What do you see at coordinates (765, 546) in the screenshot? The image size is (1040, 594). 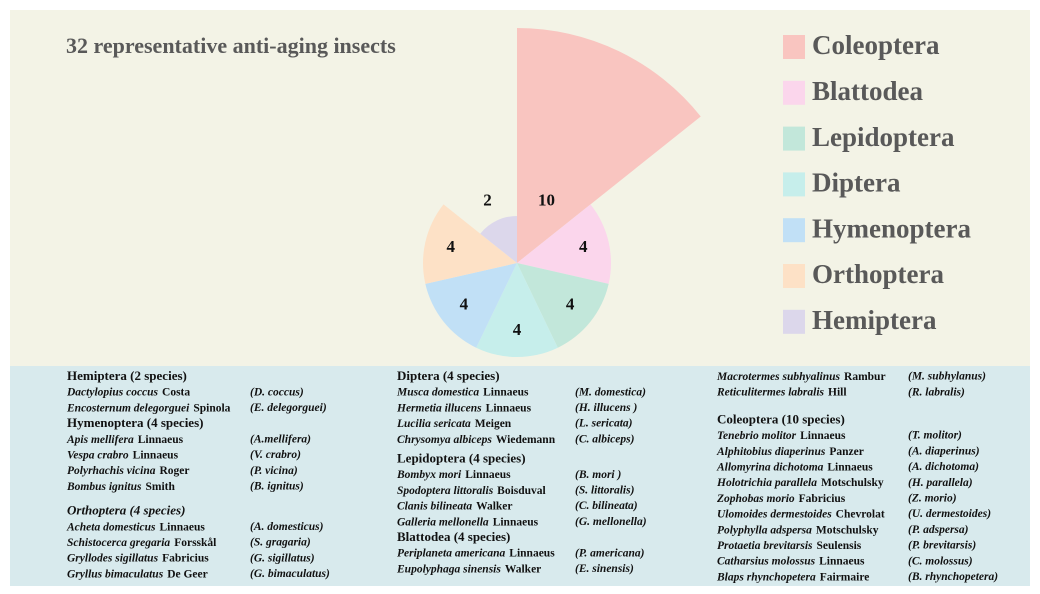 I see `species-name: Protaetia brevitarsis` at bounding box center [765, 546].